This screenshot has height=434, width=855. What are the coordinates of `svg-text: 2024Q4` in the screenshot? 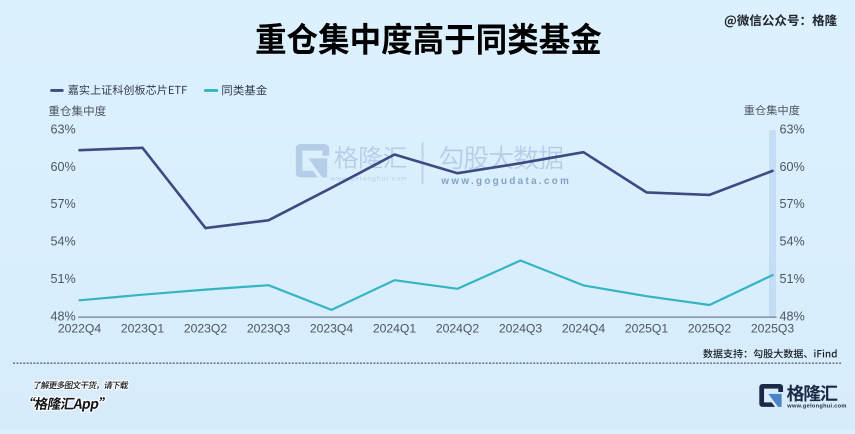 It's located at (584, 329).